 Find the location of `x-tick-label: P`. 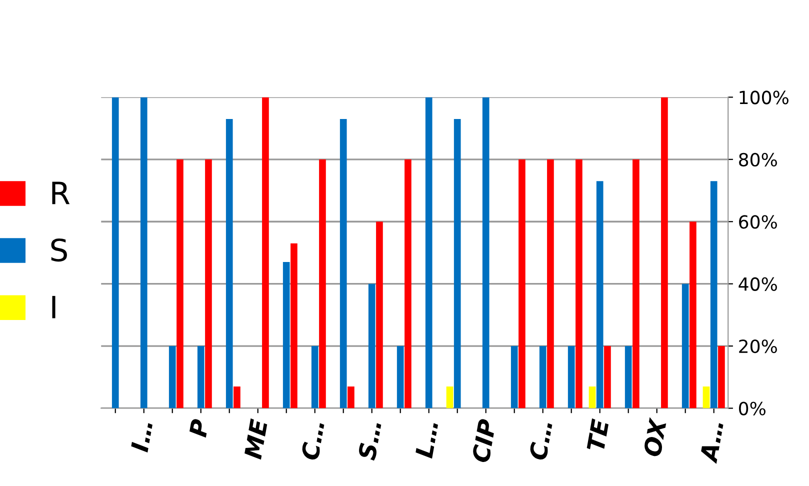

x-tick-label: P is located at coordinates (198, 428).